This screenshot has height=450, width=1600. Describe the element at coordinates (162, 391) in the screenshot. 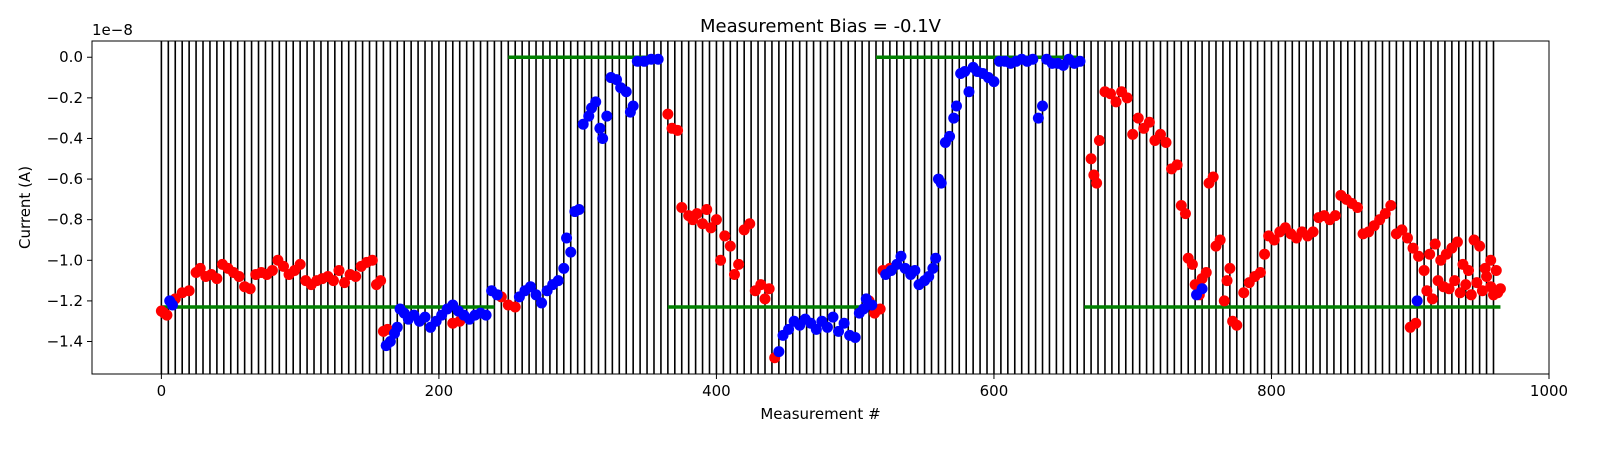

I see `x-tick-label: 0` at that location.